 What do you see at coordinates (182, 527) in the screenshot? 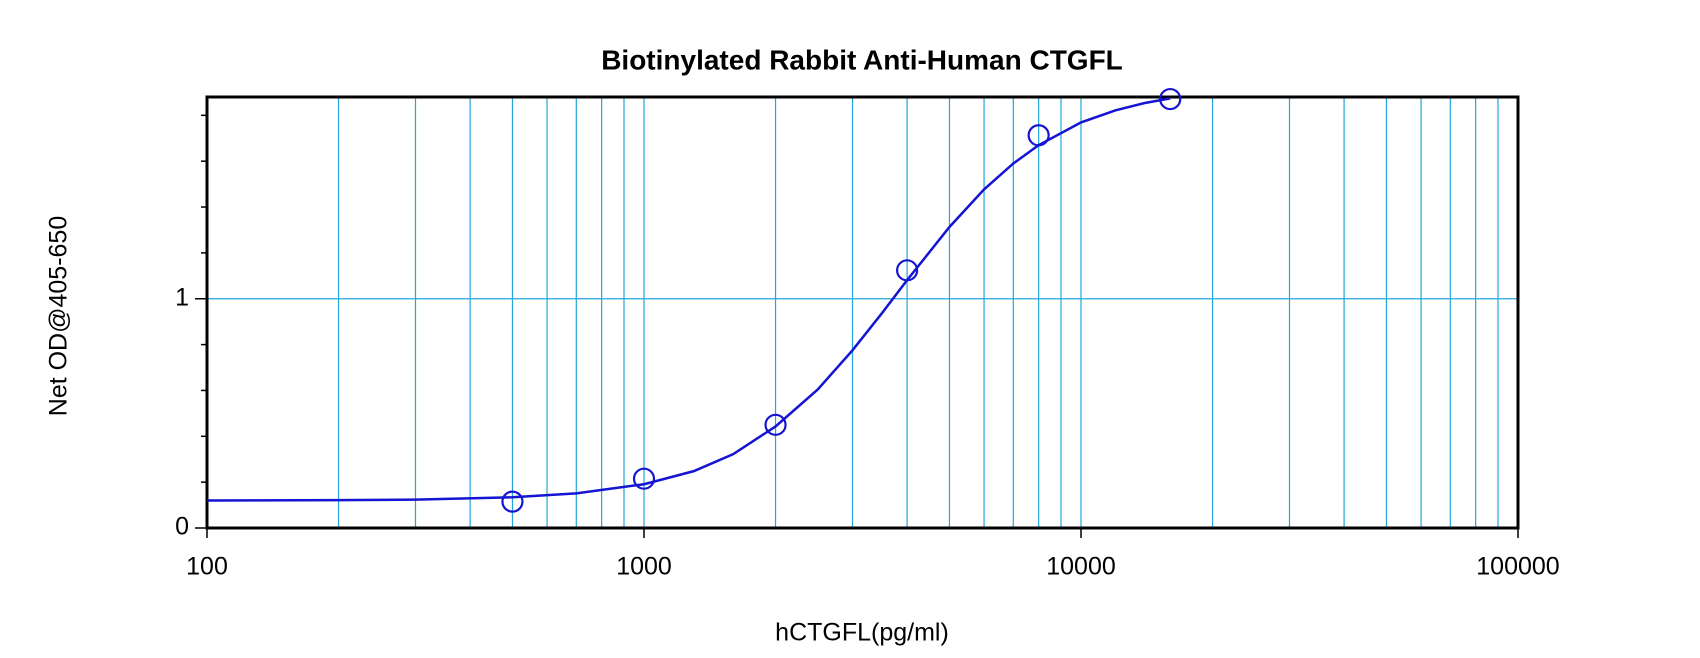
I see `y-tick-label: 0` at bounding box center [182, 527].